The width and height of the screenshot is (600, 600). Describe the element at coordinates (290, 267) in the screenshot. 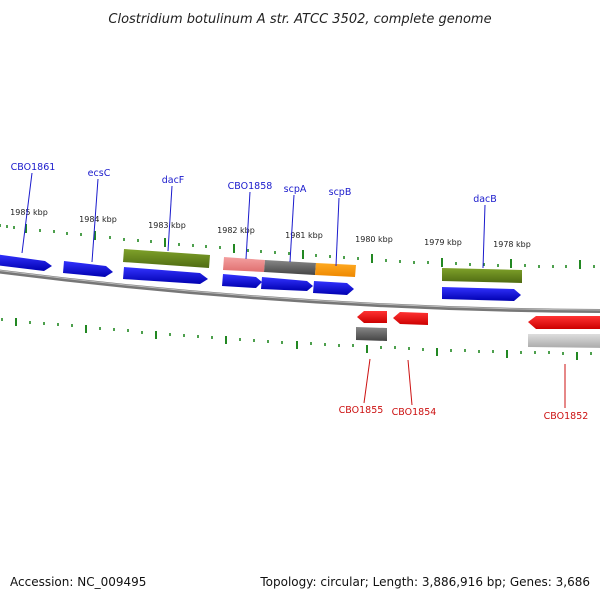

I see `scpa-feature-bar` at that location.